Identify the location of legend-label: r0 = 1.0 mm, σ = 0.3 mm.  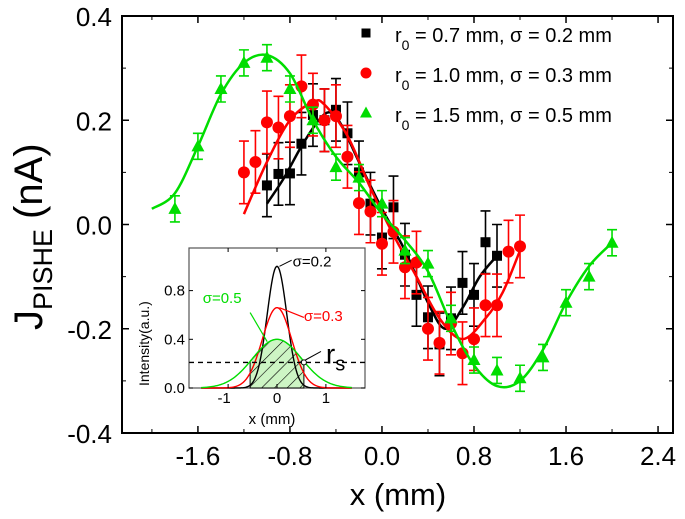
(503, 79).